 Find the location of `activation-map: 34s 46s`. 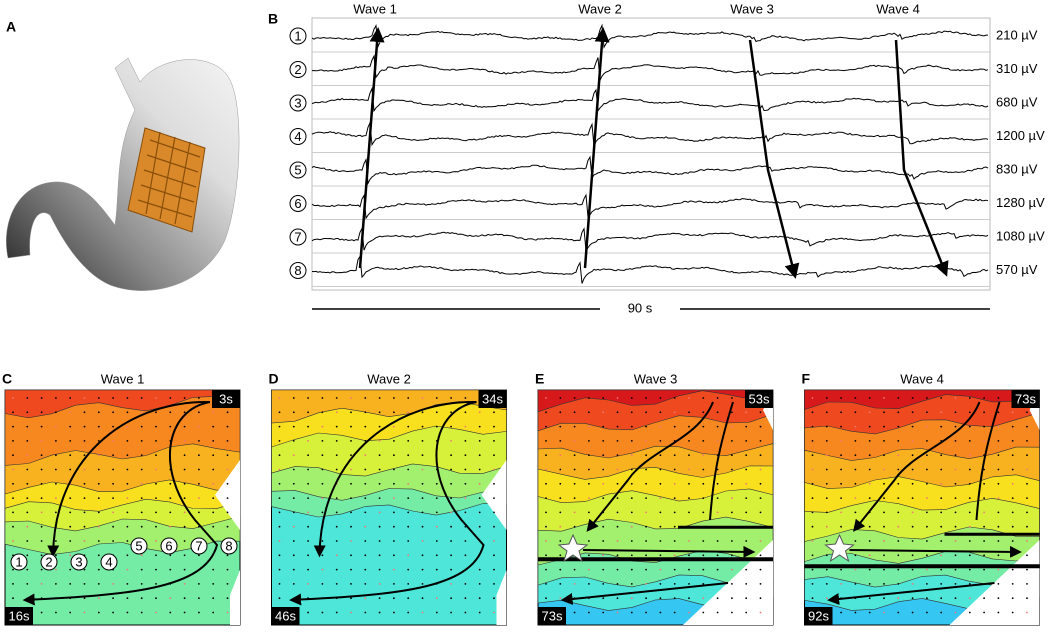

activation-map: 34s 46s is located at coordinates (389, 507).